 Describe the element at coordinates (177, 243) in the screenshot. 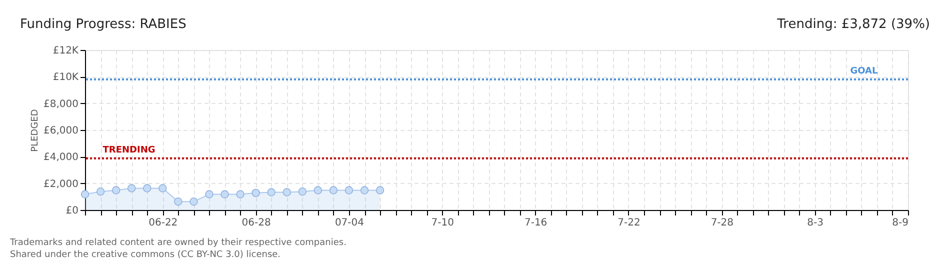

I see `text: Trademarks and related content are owned by their respective companies.` at that location.